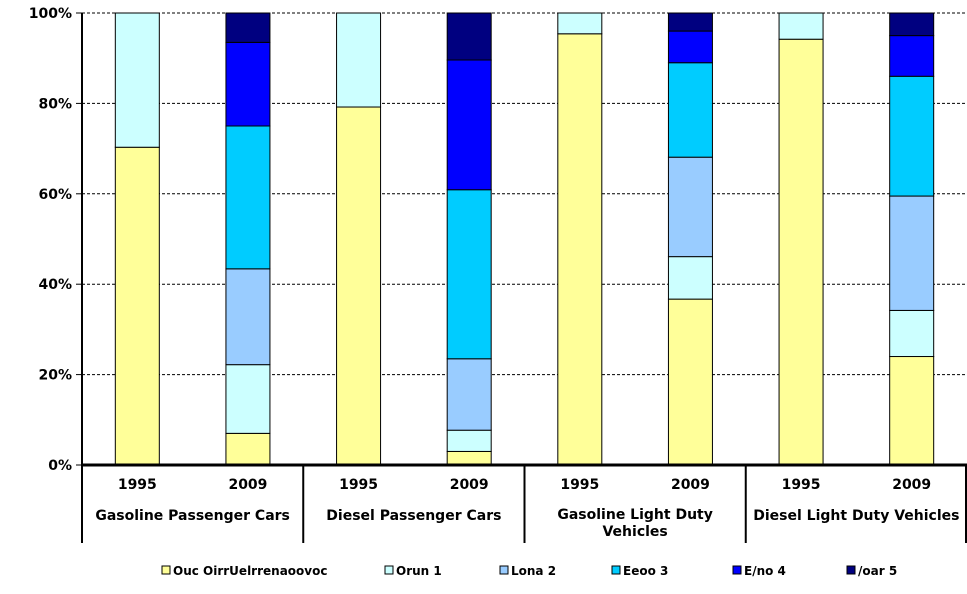 The image size is (967, 594). Describe the element at coordinates (765, 571) in the screenshot. I see `legend-label: E/no 4` at that location.